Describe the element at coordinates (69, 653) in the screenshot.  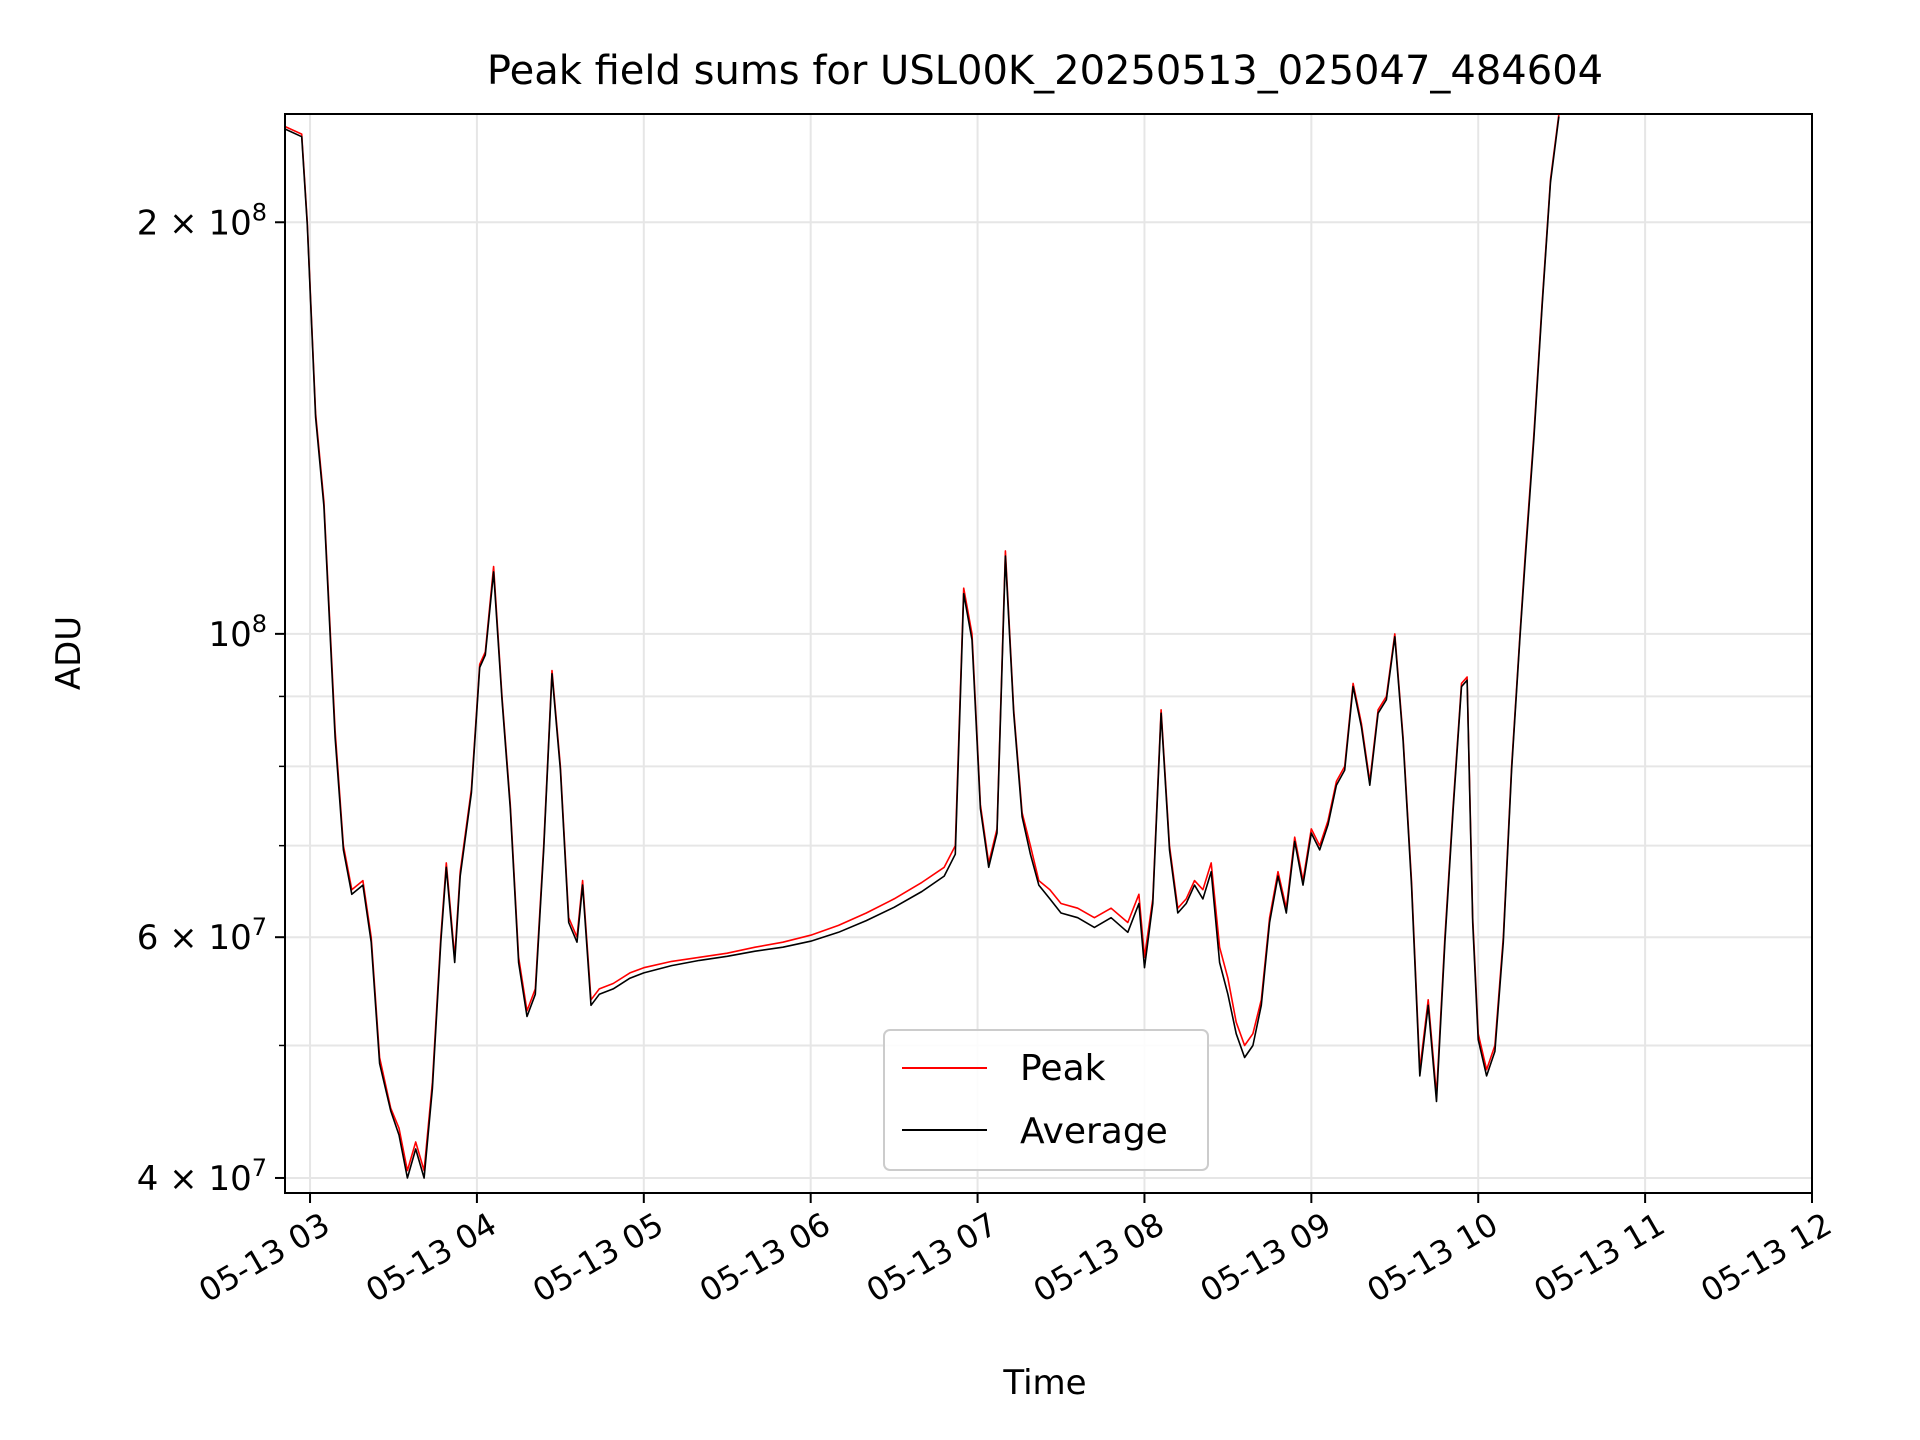
I see `y-axis-label: ADU` at that location.